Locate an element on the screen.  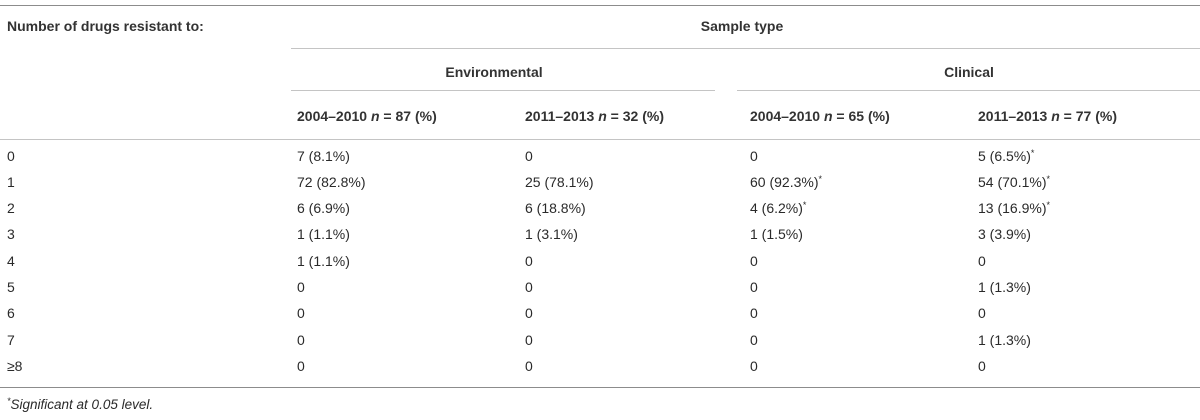
bottom-rule is located at coordinates (600, 387).